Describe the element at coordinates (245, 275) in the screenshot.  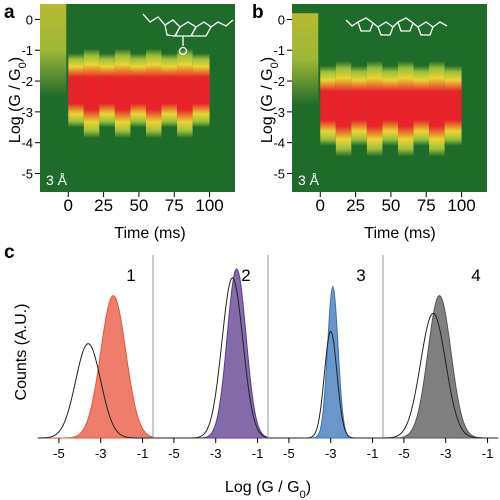
I see `subpanel-label: 2` at that location.